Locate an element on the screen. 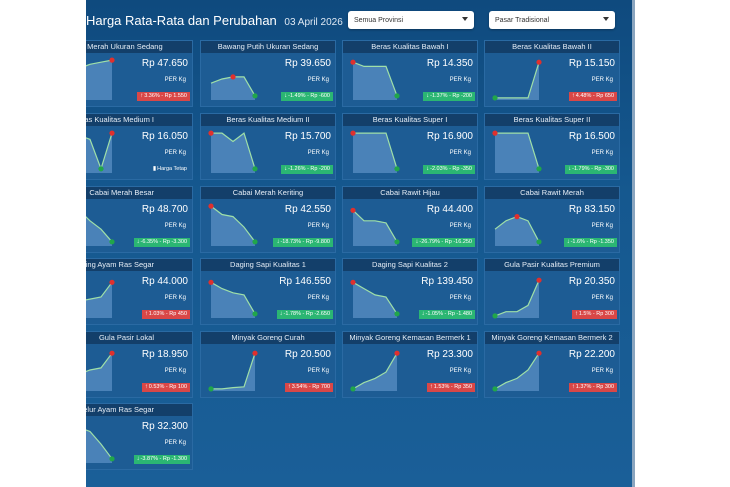 The image size is (730, 487). price-change-badge: ↓-3.87% - Rp -1.300 is located at coordinates (161, 459).